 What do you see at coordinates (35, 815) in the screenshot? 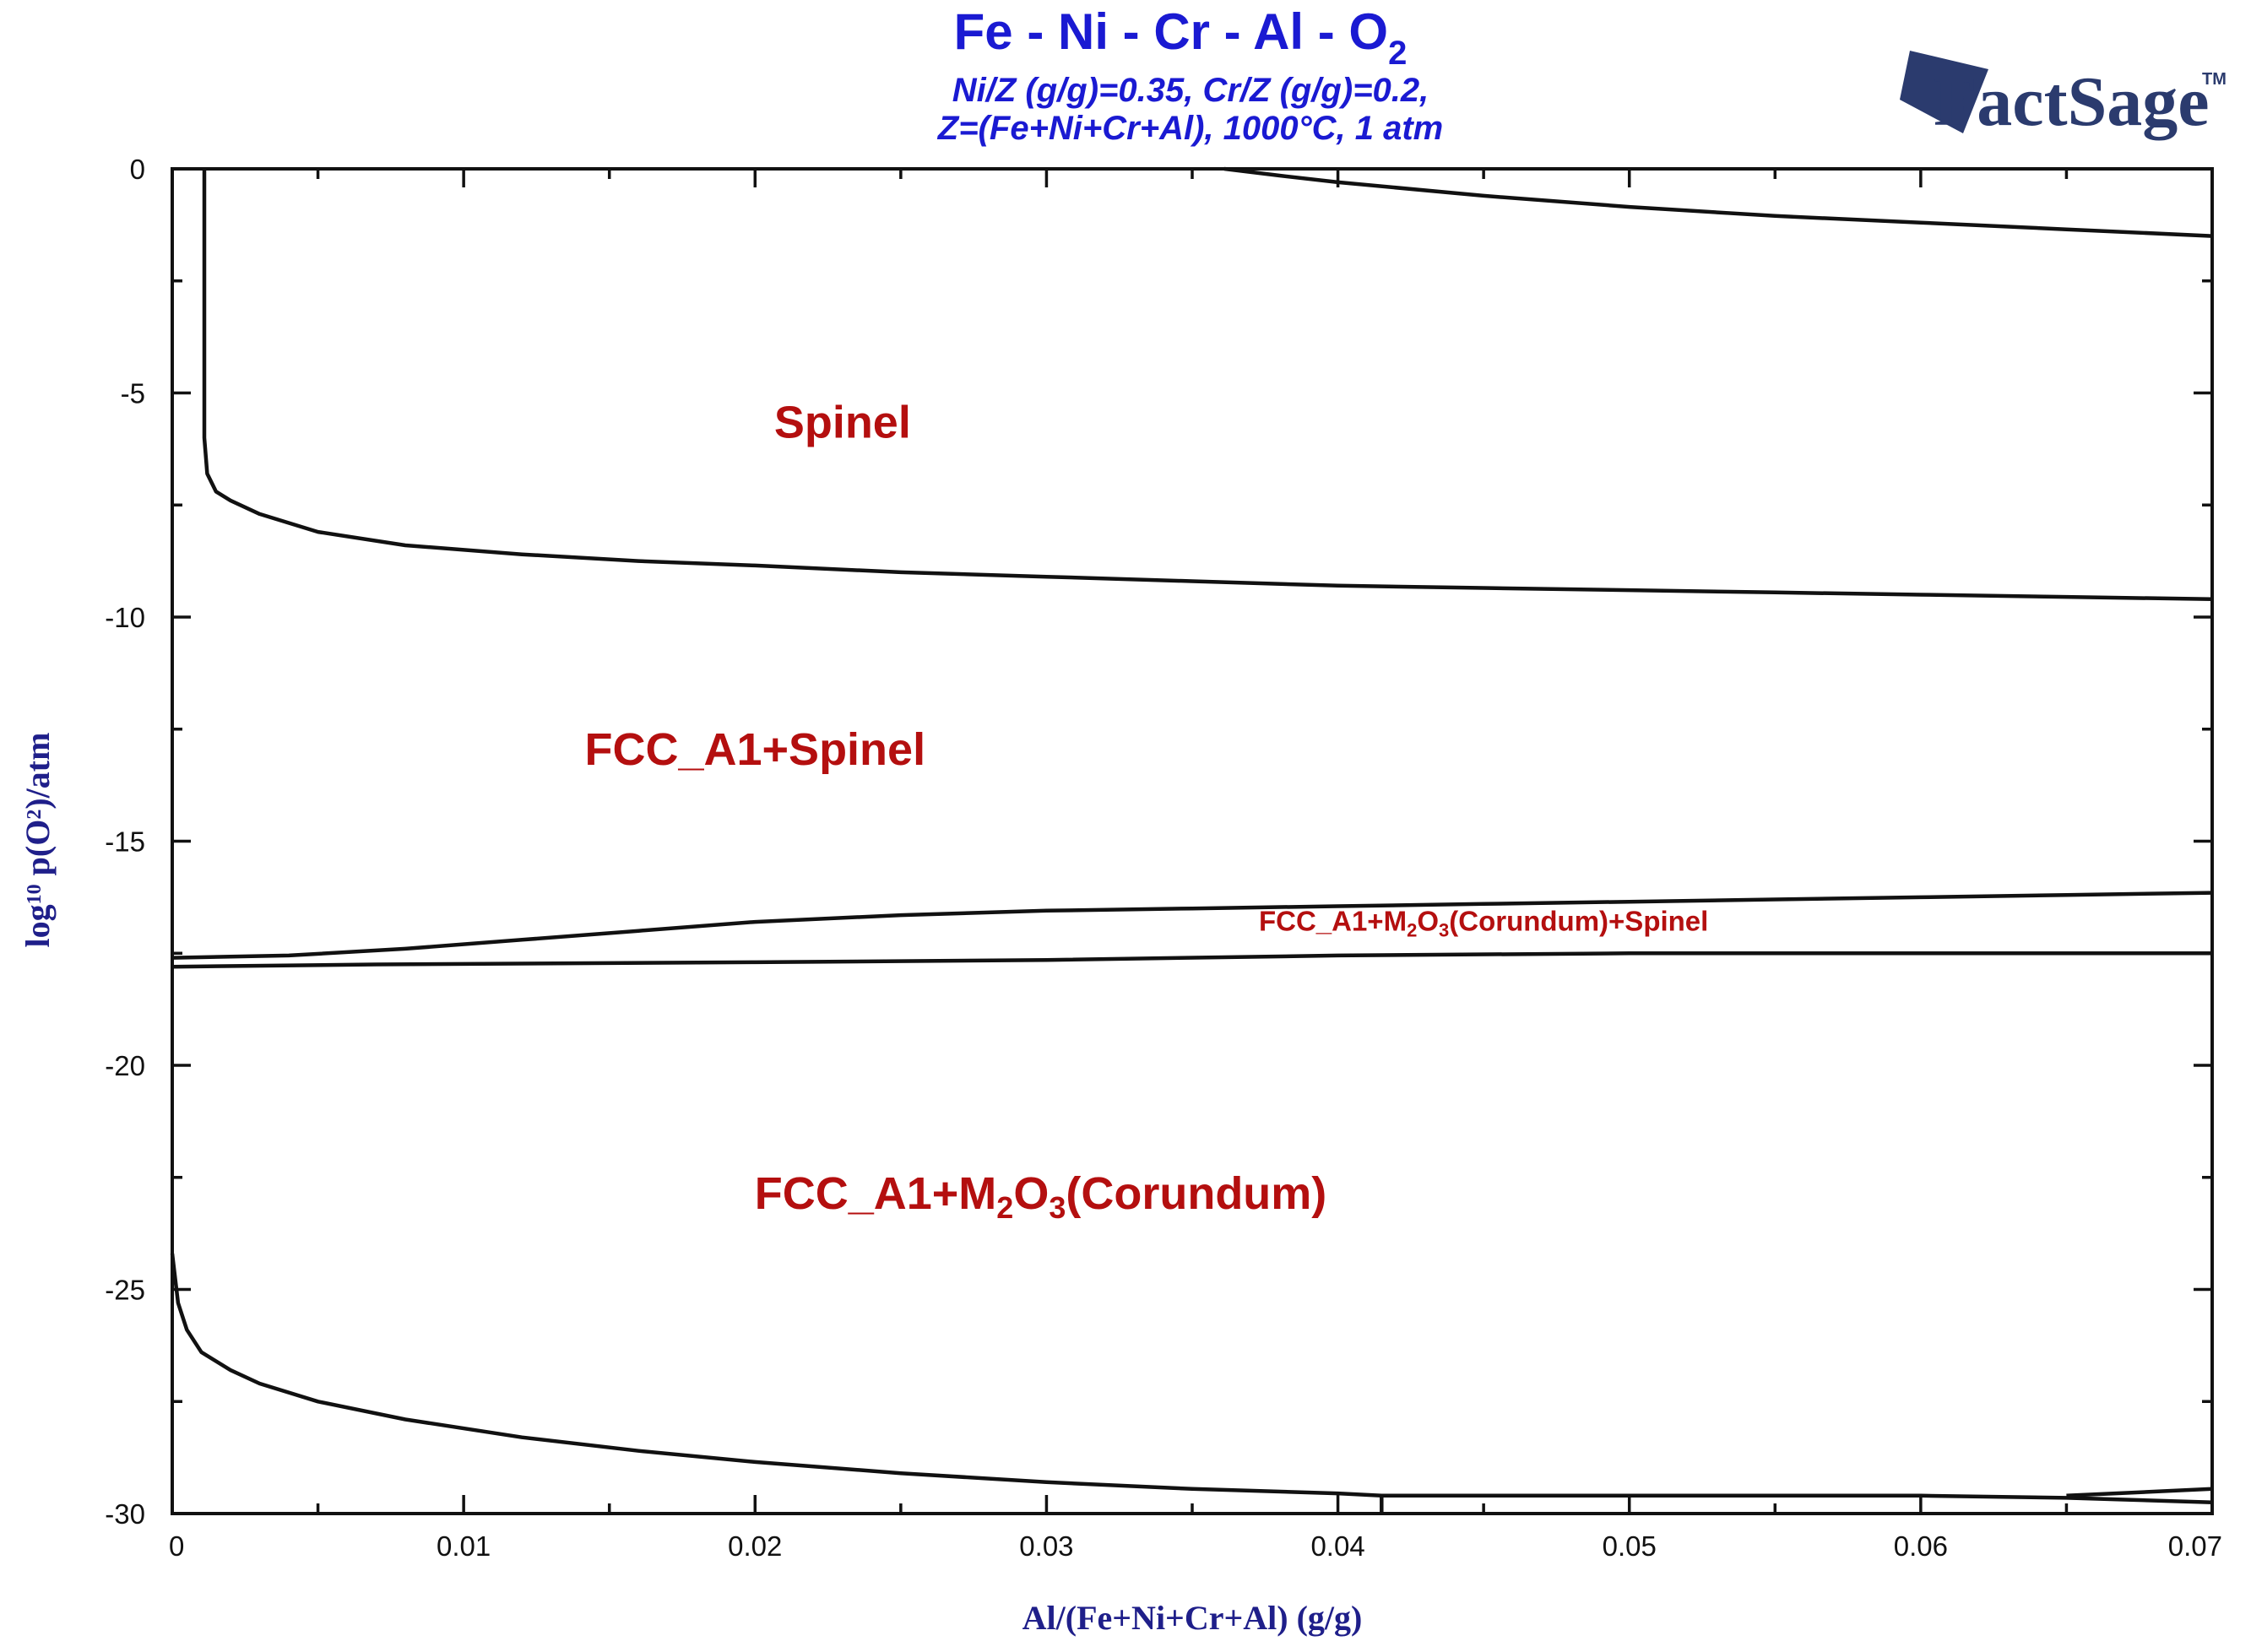
I see `y-axis-label-2: 2` at bounding box center [35, 815].